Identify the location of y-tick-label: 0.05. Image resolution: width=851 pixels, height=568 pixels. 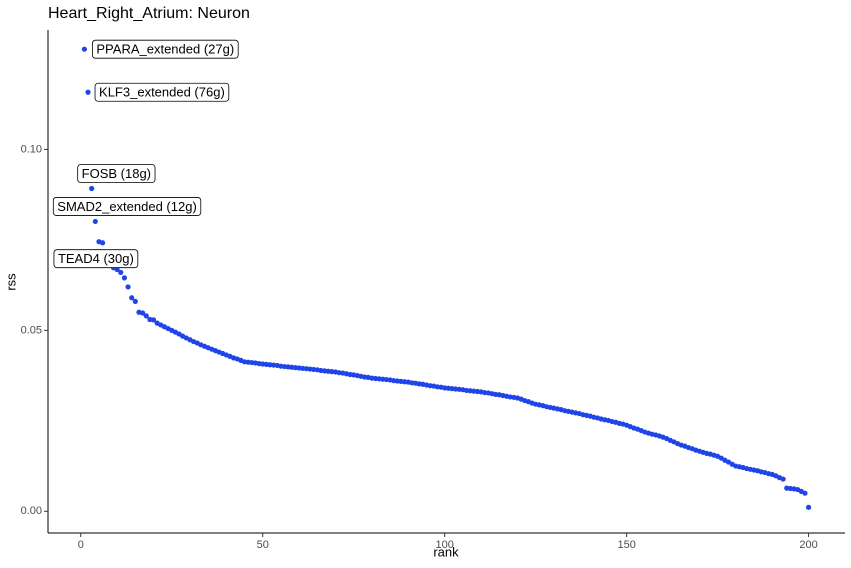
(31, 330).